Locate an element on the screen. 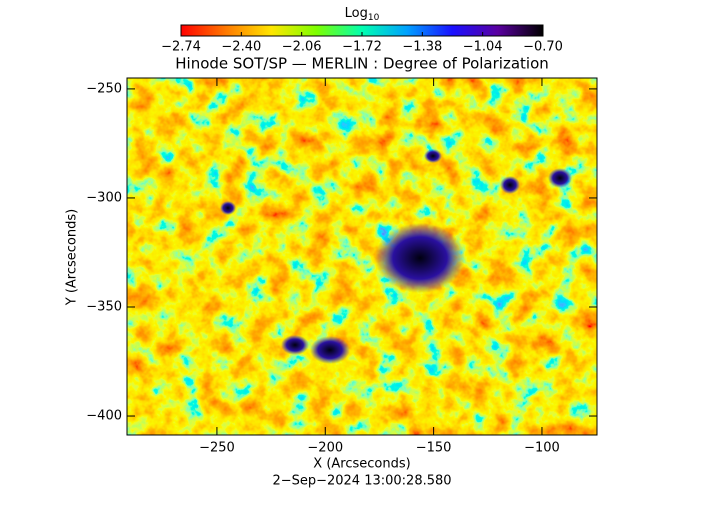 Image resolution: width=723 pixels, height=512 pixels. colorbar-label-main: Log is located at coordinates (356, 13).